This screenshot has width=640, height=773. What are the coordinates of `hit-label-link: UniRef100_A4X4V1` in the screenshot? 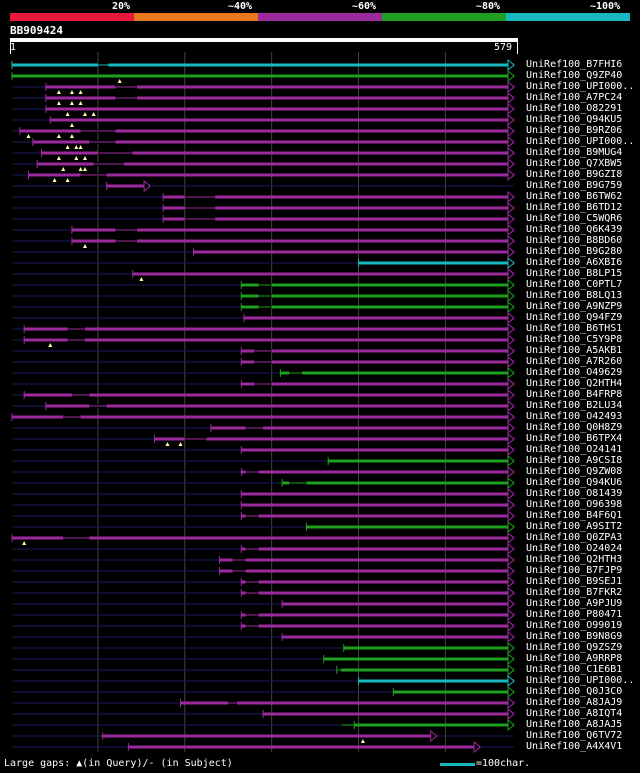 It's located at (574, 746).